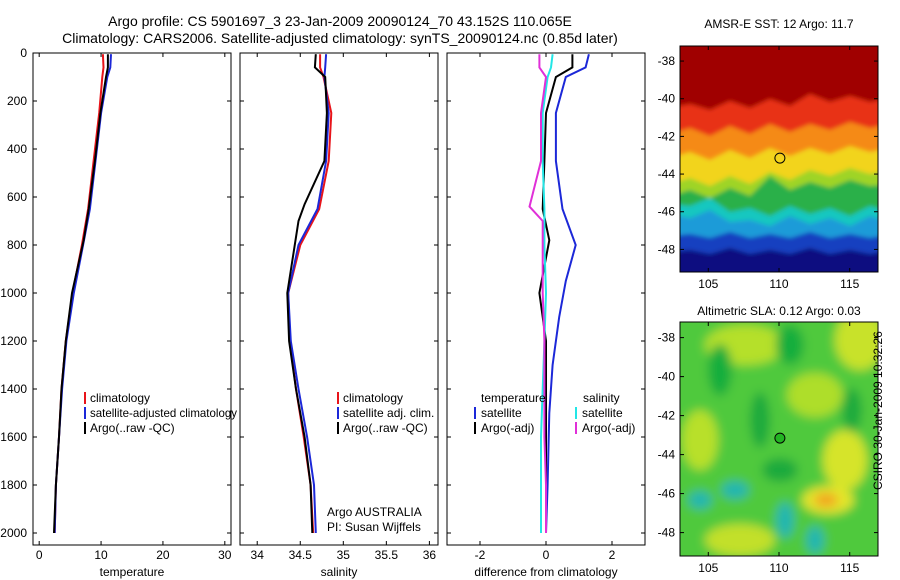 This screenshot has width=900, height=580. I want to click on sla-heatmap, so click(779, 439).